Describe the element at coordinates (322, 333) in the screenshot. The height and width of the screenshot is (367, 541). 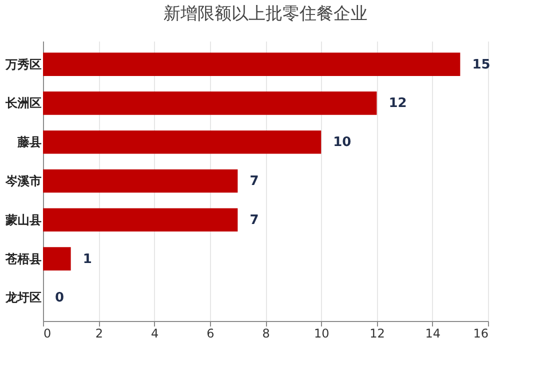
I see `x-tick-label: 10` at that location.